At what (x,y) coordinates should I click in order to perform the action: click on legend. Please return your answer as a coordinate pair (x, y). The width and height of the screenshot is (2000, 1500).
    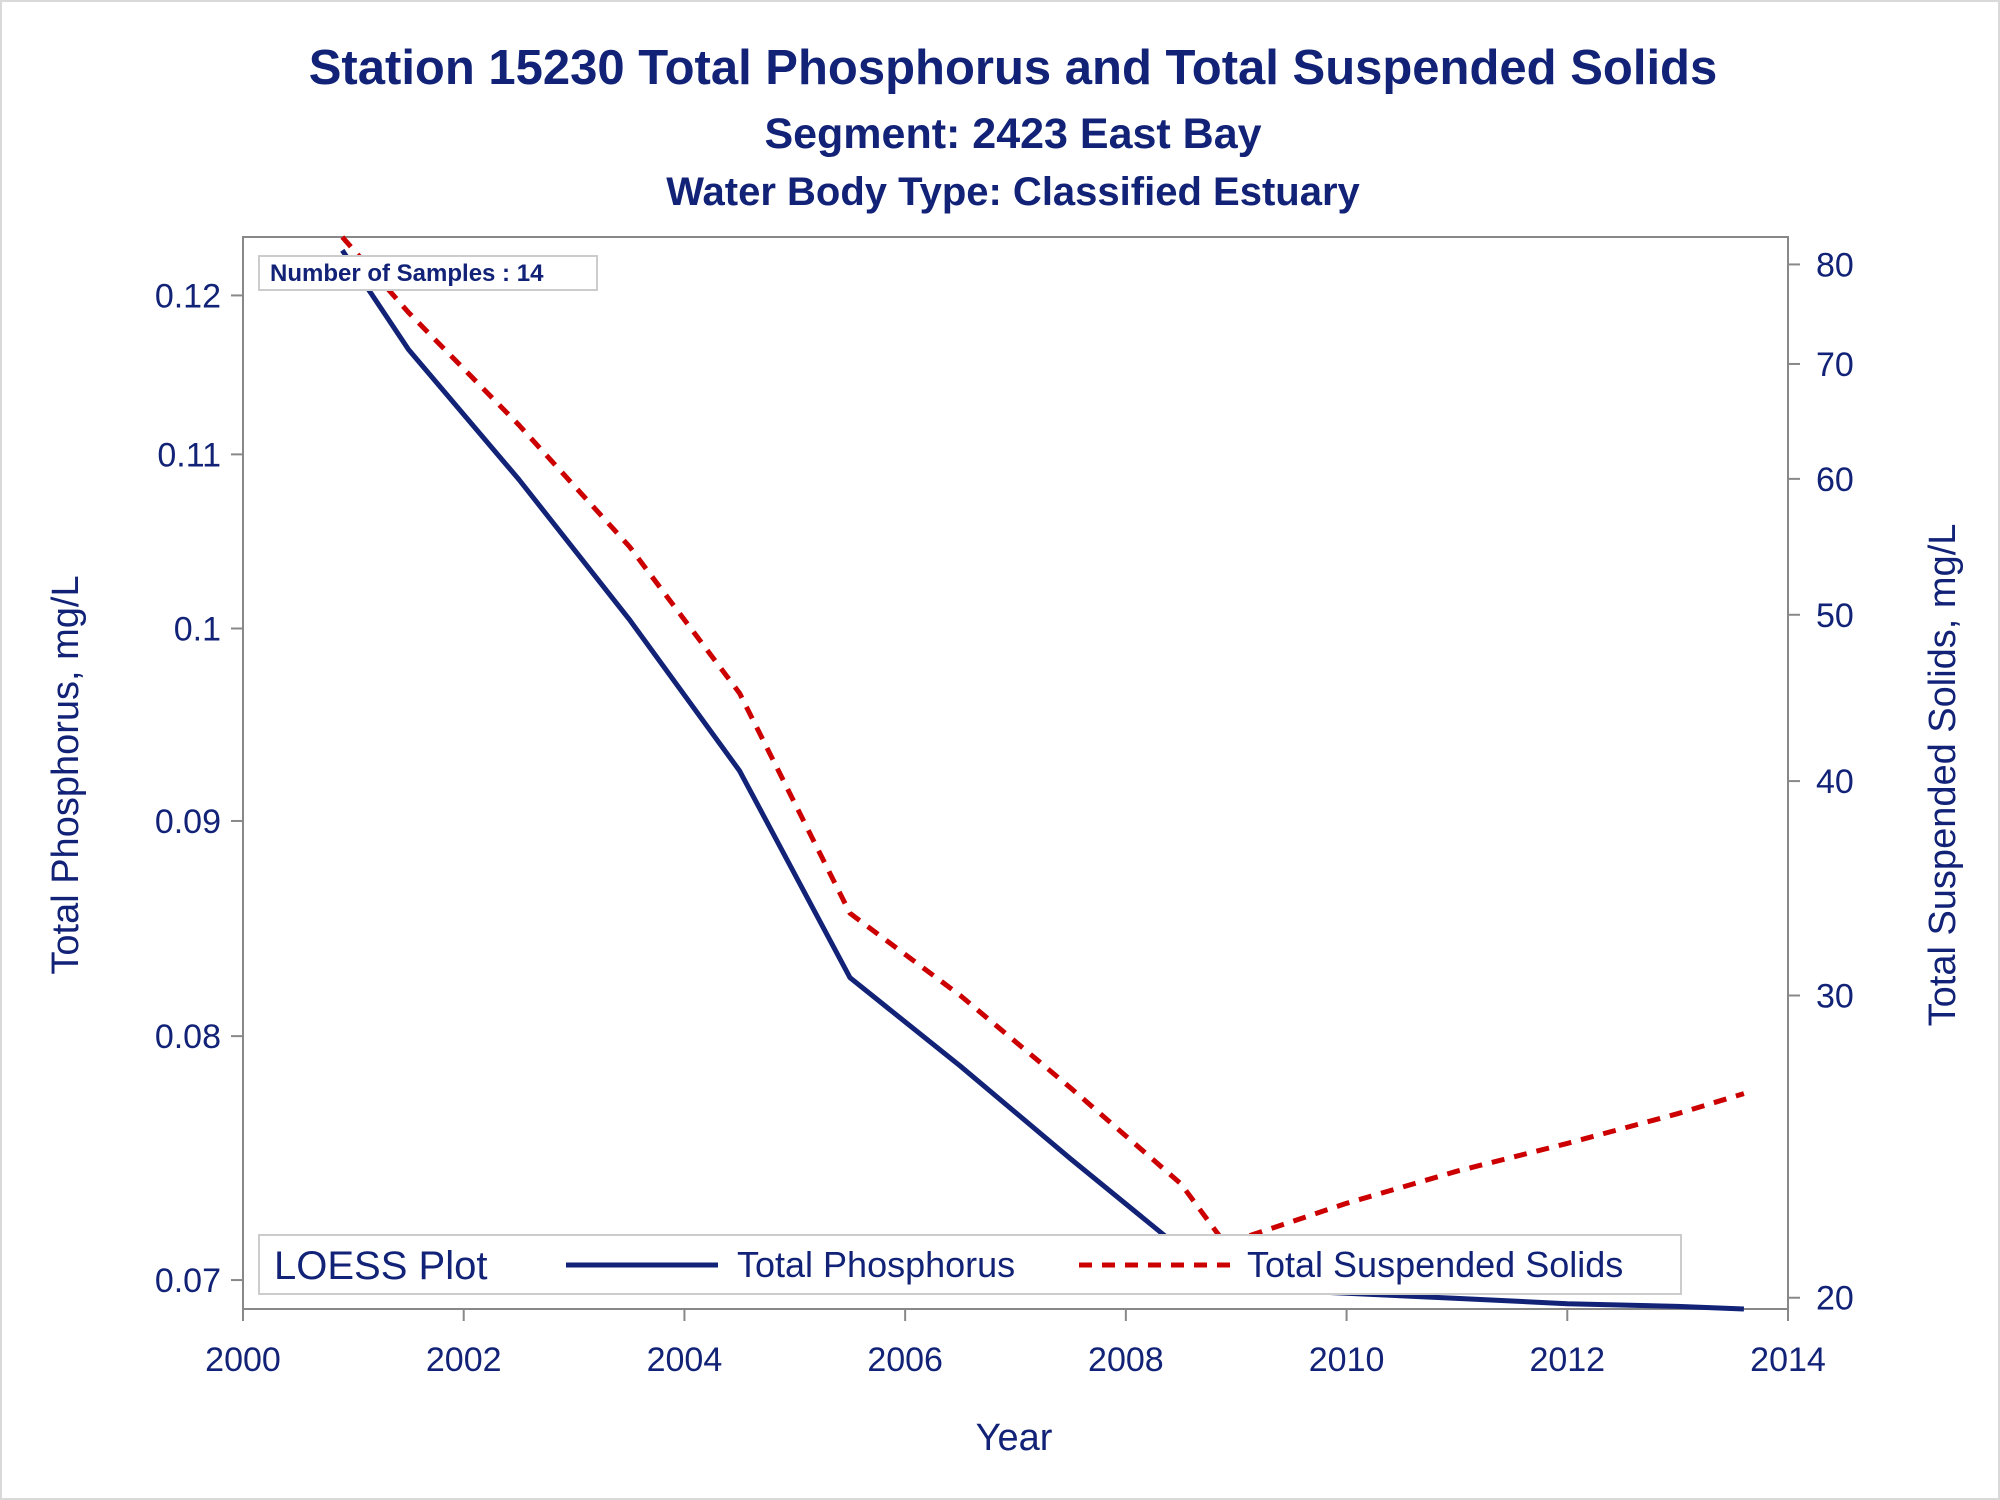
    Looking at the image, I should click on (970, 1264).